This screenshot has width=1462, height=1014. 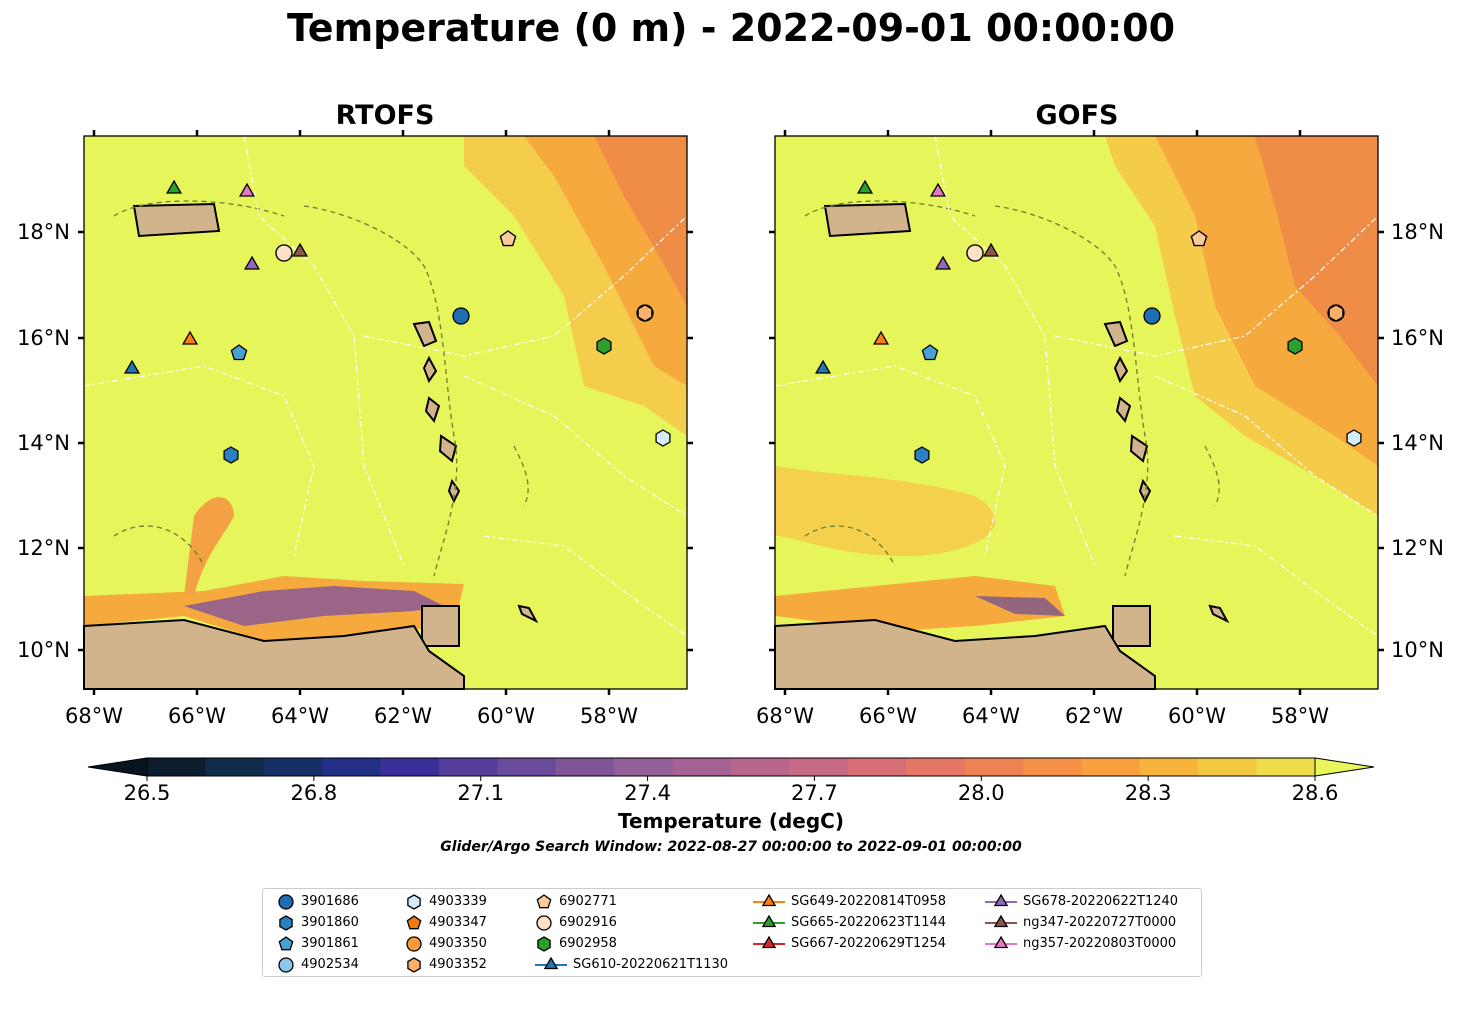 I want to click on legend-item: 4903339, so click(x=446, y=901).